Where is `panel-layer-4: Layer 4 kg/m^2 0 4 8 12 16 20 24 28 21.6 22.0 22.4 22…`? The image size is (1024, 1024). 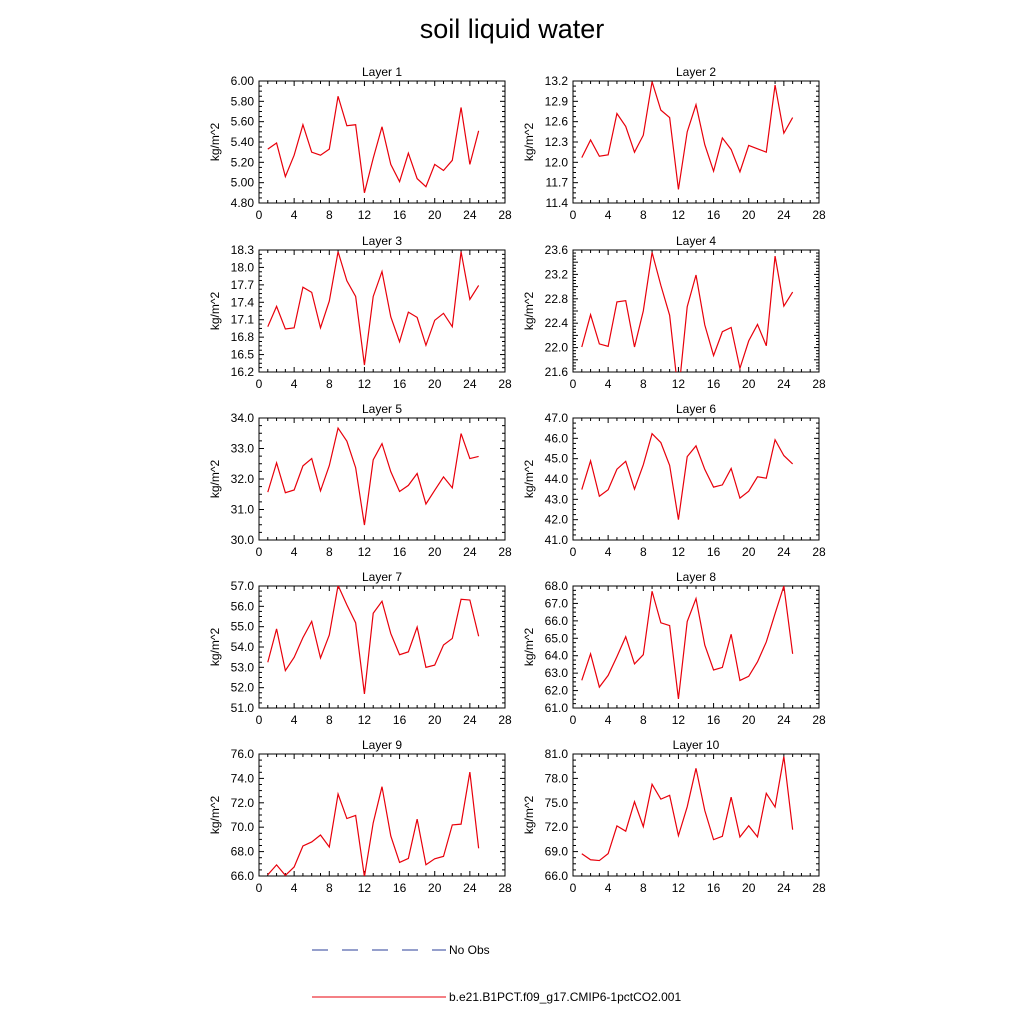
panel-layer-4: Layer 4 kg/m^2 0 4 8 12 16 20 24 28 21.6 22.0 22.4 22… is located at coordinates (674, 312).